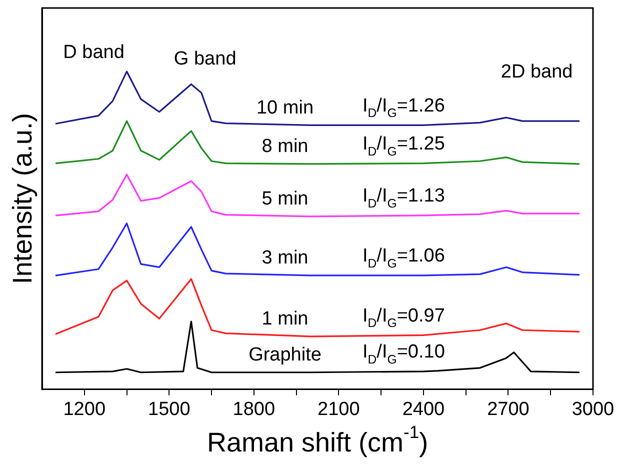 This screenshot has width=619, height=474. I want to click on x-tick-label: 2700, so click(508, 409).